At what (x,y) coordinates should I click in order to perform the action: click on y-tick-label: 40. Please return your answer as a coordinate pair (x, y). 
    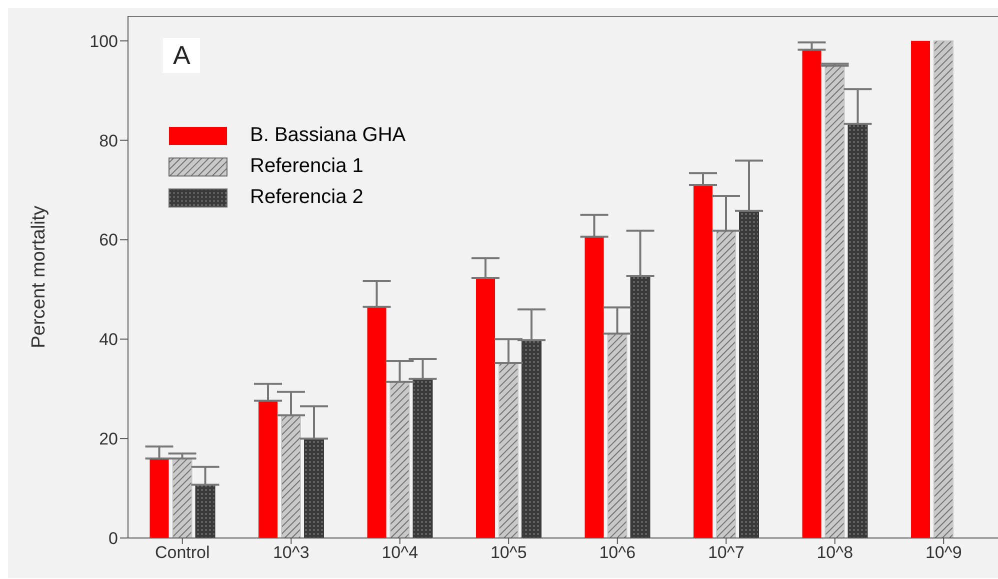
    Looking at the image, I should click on (108, 340).